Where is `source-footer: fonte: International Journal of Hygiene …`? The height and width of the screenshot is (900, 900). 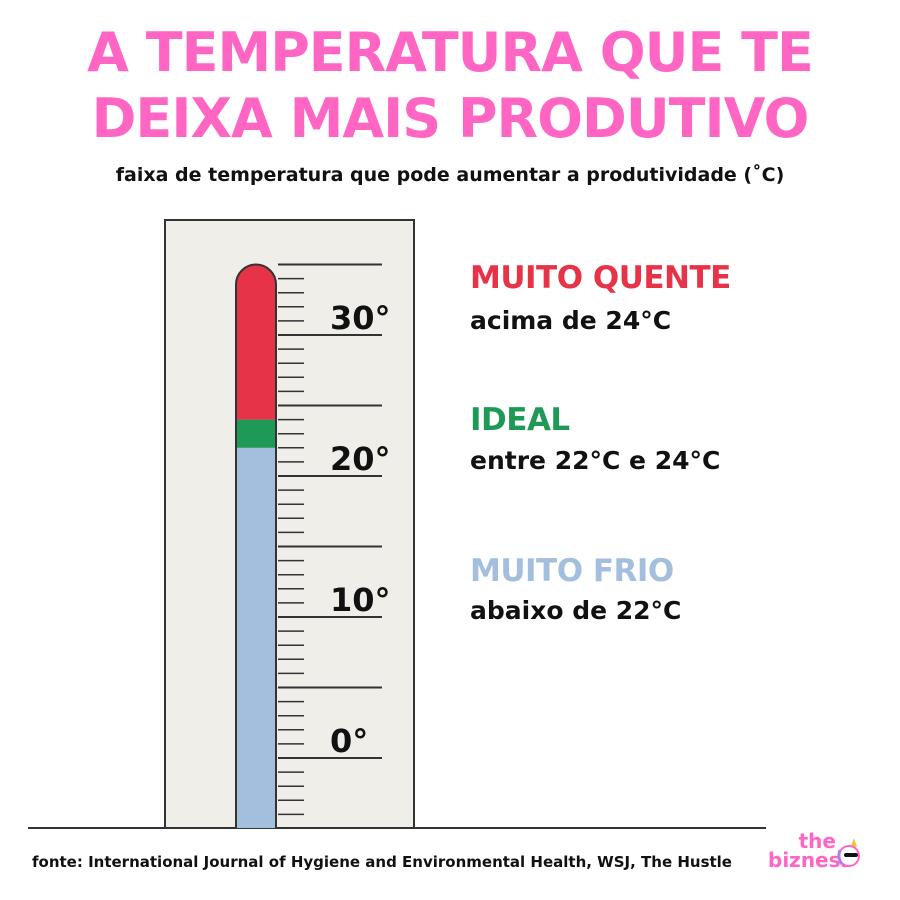
source-footer: fonte: International Journal of Hygiene … is located at coordinates (382, 862).